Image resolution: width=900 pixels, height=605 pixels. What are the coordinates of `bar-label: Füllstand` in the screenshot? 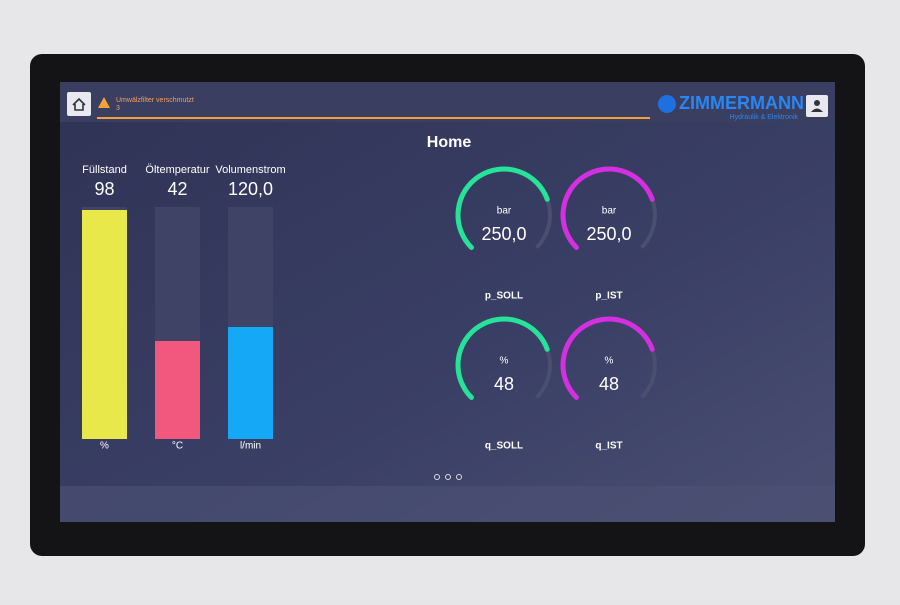 It's located at (104, 170).